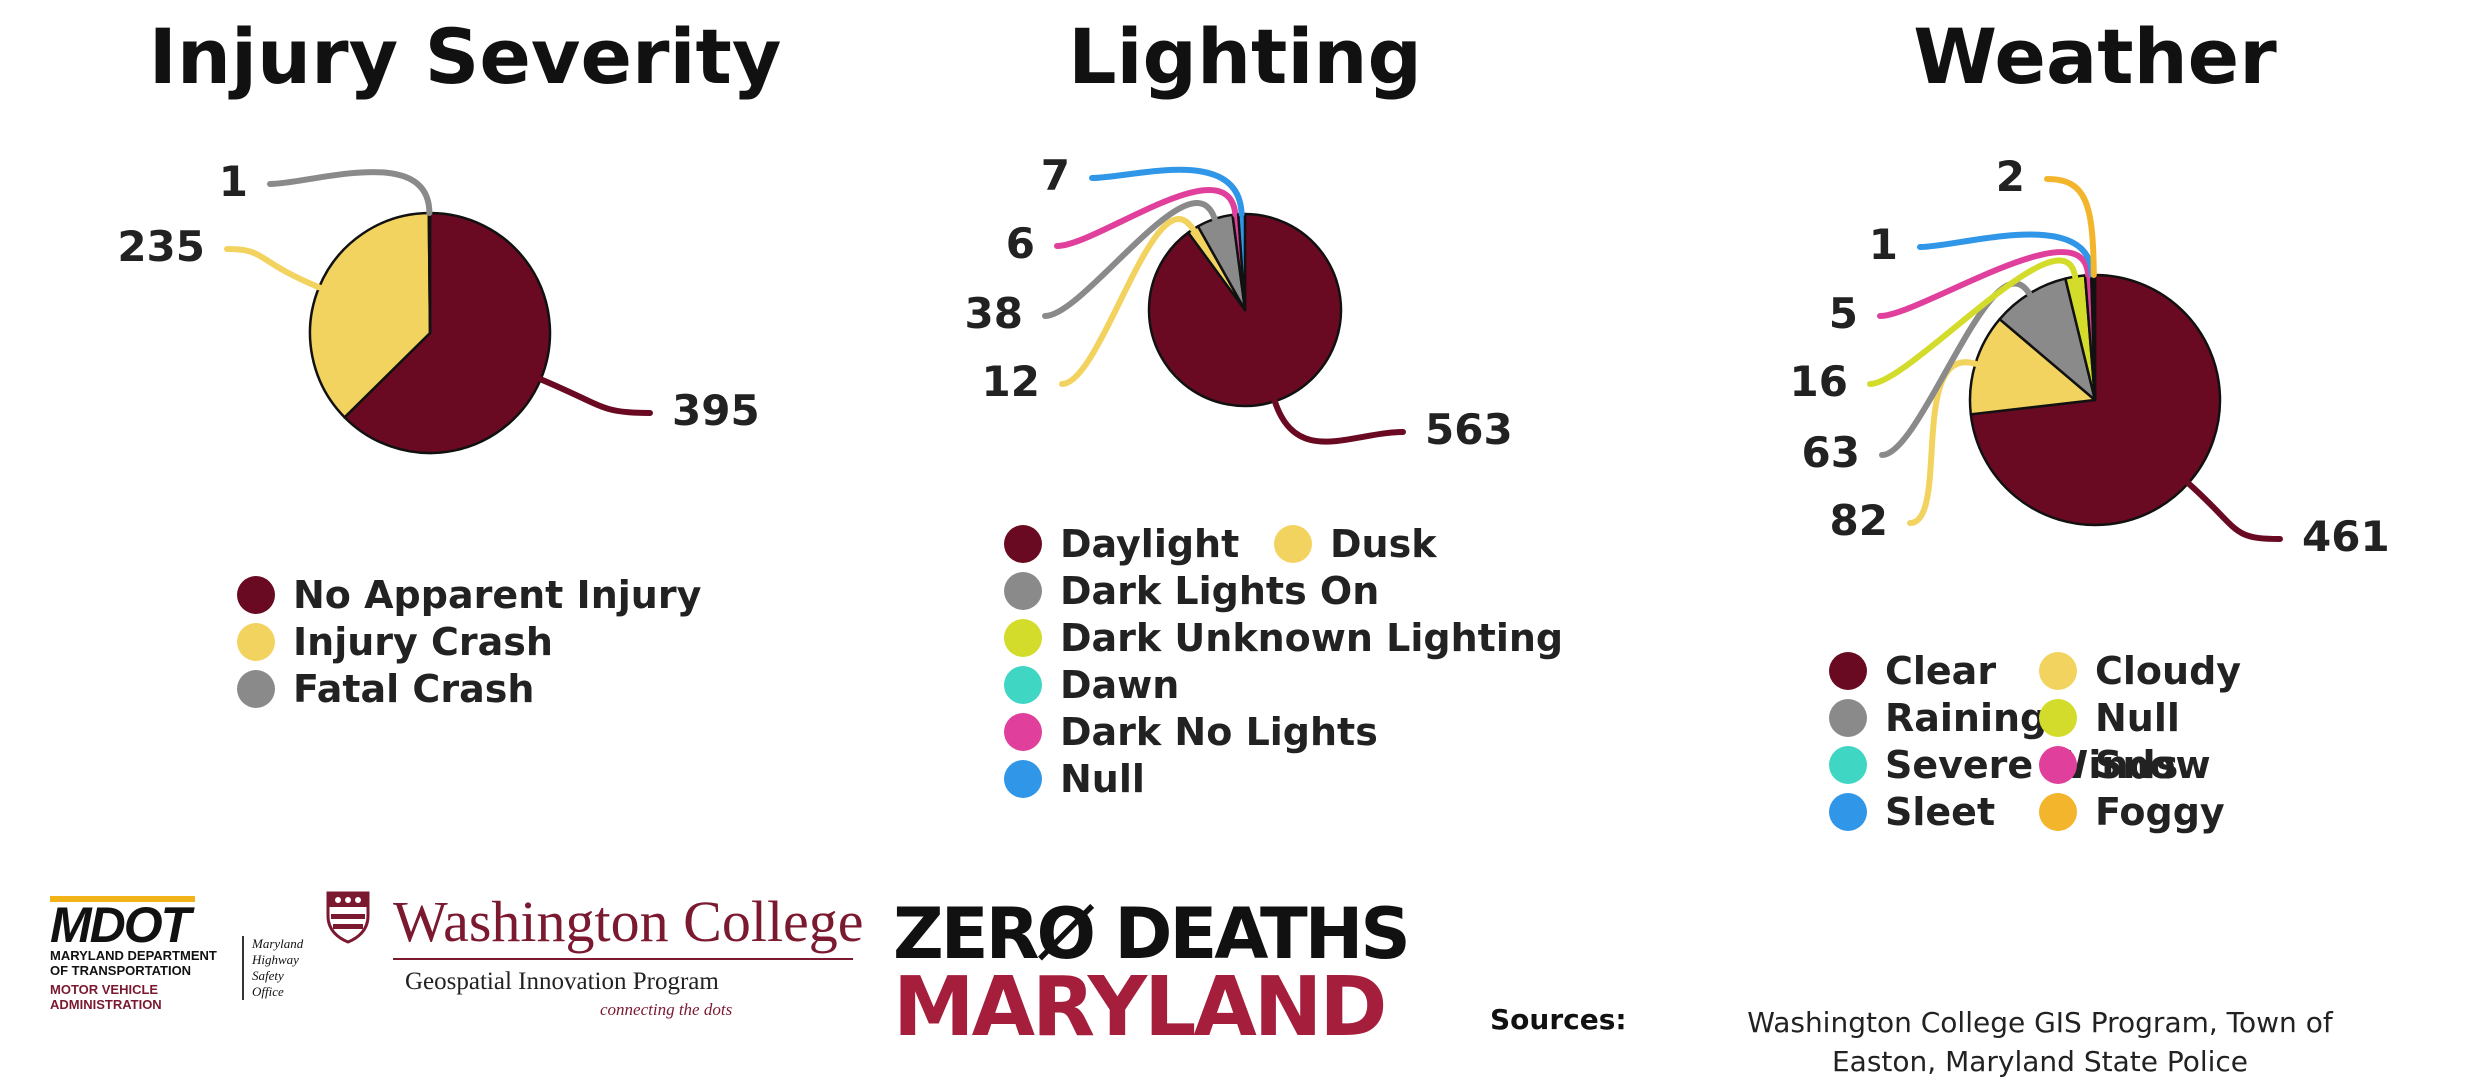  What do you see at coordinates (1140, 1007) in the screenshot?
I see `zero-deaths-bottom: MARYLAND` at bounding box center [1140, 1007].